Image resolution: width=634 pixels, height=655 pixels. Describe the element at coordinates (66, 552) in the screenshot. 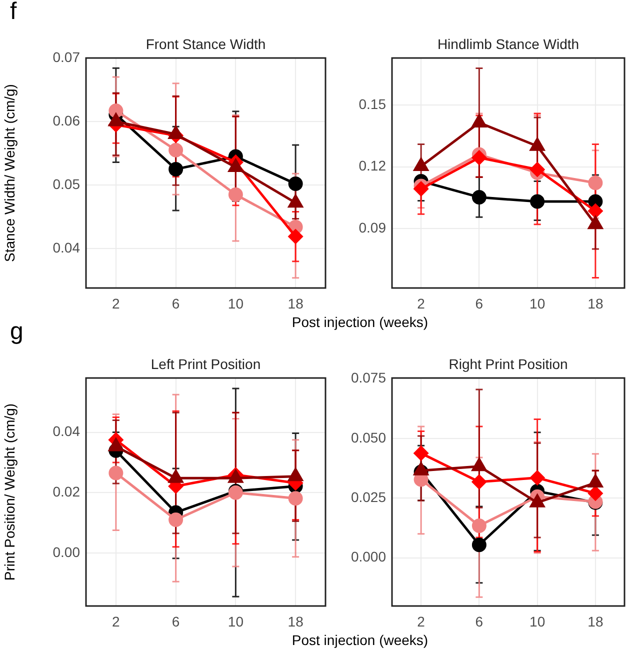

I see `y-tick-label: 0.00` at that location.